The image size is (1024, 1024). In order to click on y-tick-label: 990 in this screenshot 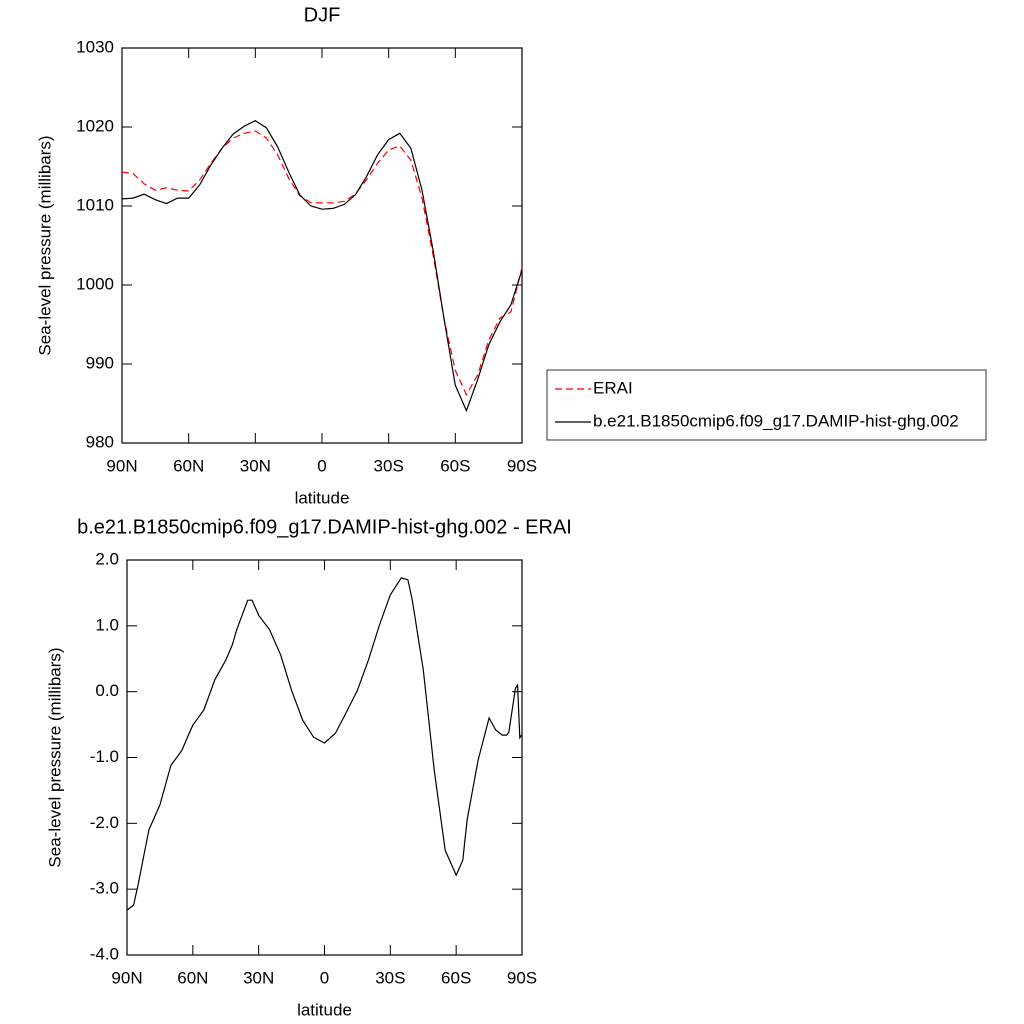, I will do `click(100, 362)`.